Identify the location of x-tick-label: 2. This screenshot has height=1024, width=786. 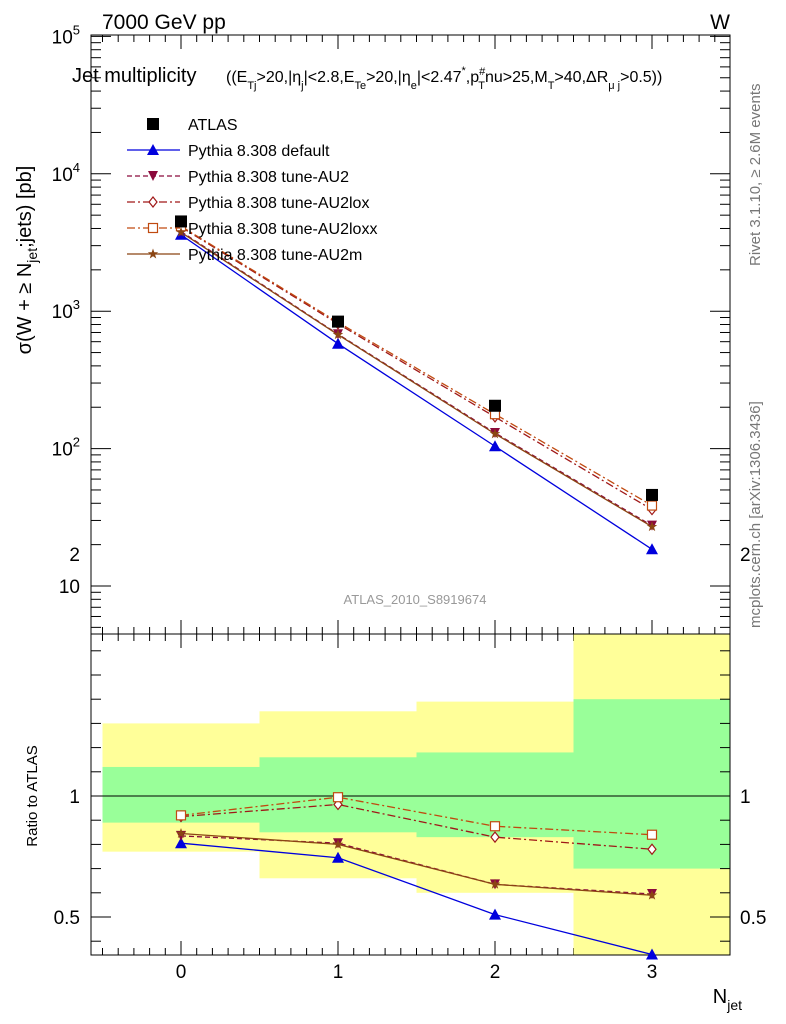
(495, 972).